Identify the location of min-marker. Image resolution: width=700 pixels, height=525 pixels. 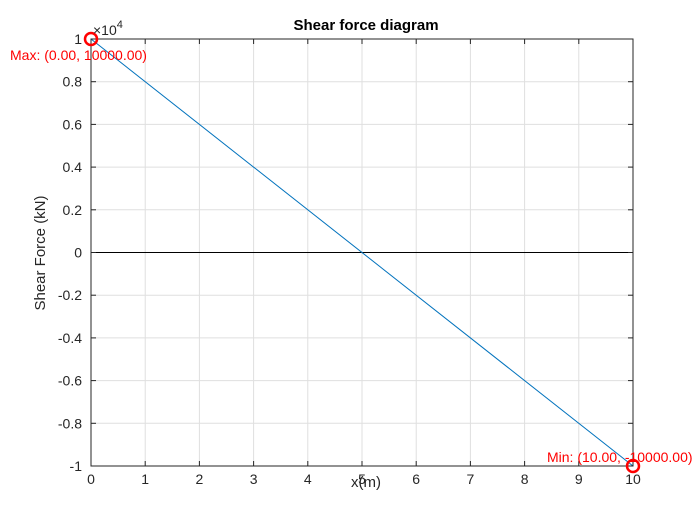
(633, 466).